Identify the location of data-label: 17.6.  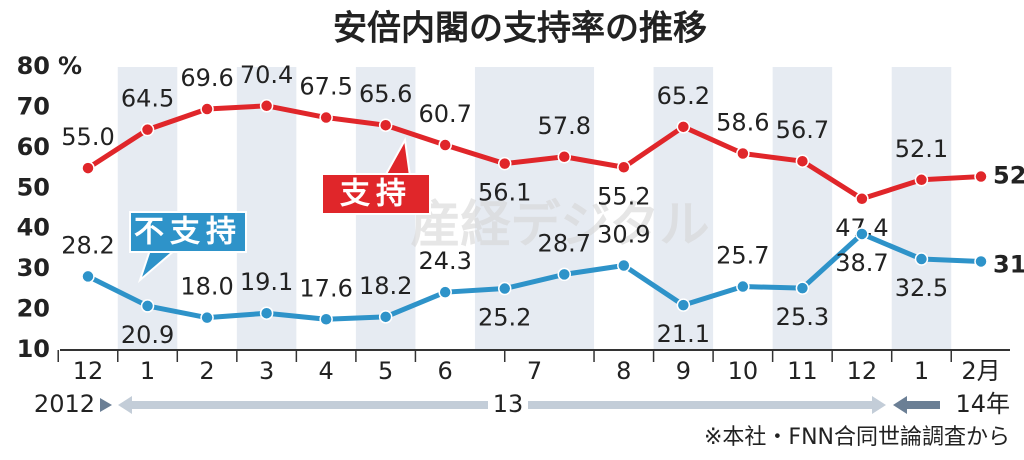
(325, 288).